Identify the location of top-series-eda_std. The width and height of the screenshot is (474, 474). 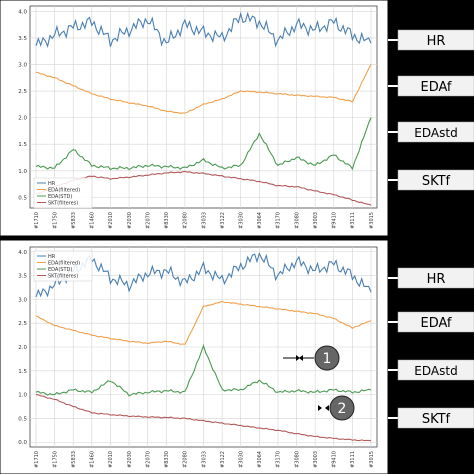
(203, 144).